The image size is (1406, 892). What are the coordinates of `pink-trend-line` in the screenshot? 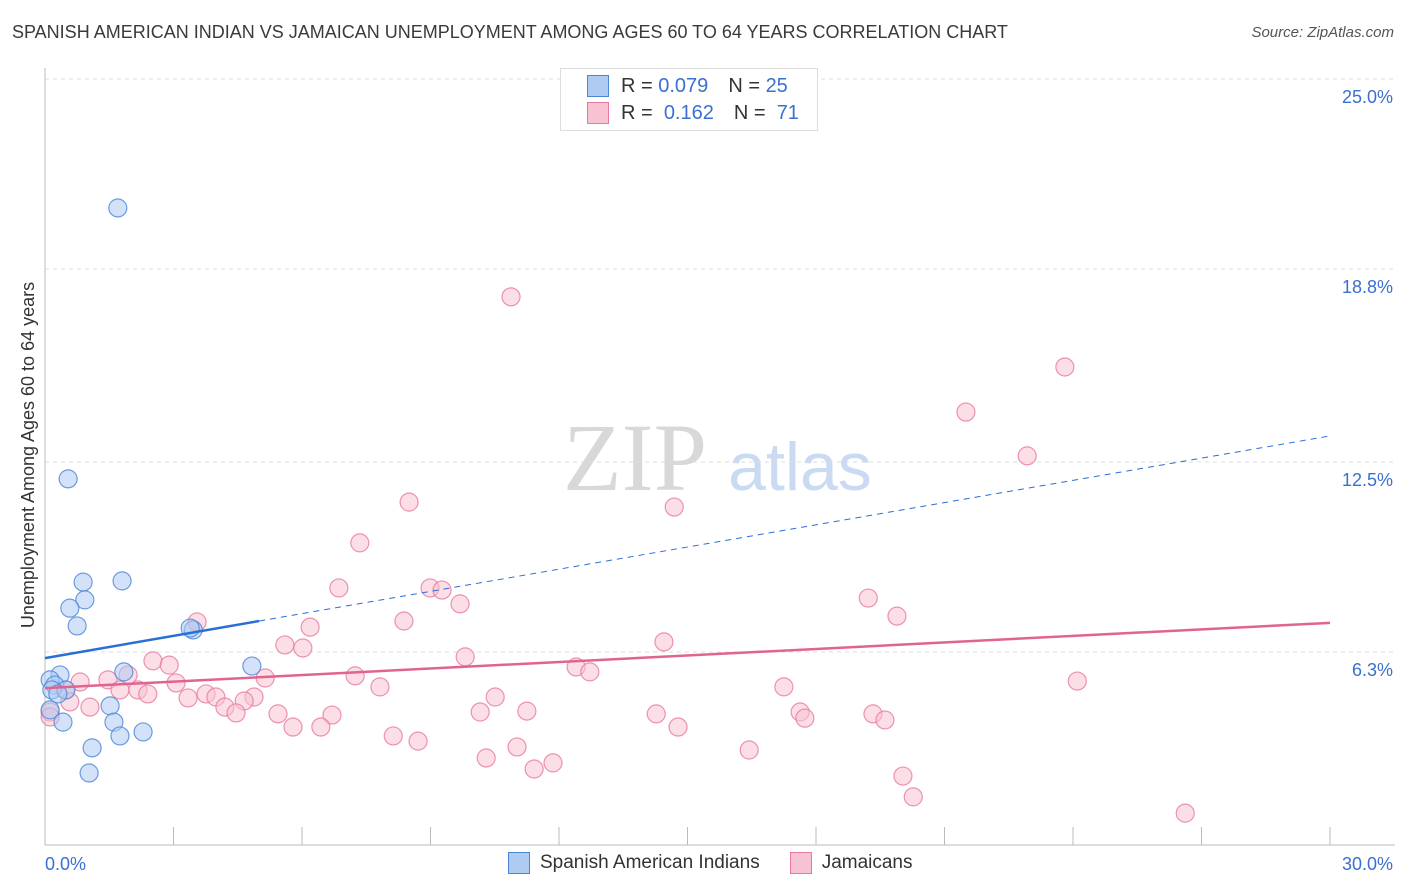 It's located at (687, 655).